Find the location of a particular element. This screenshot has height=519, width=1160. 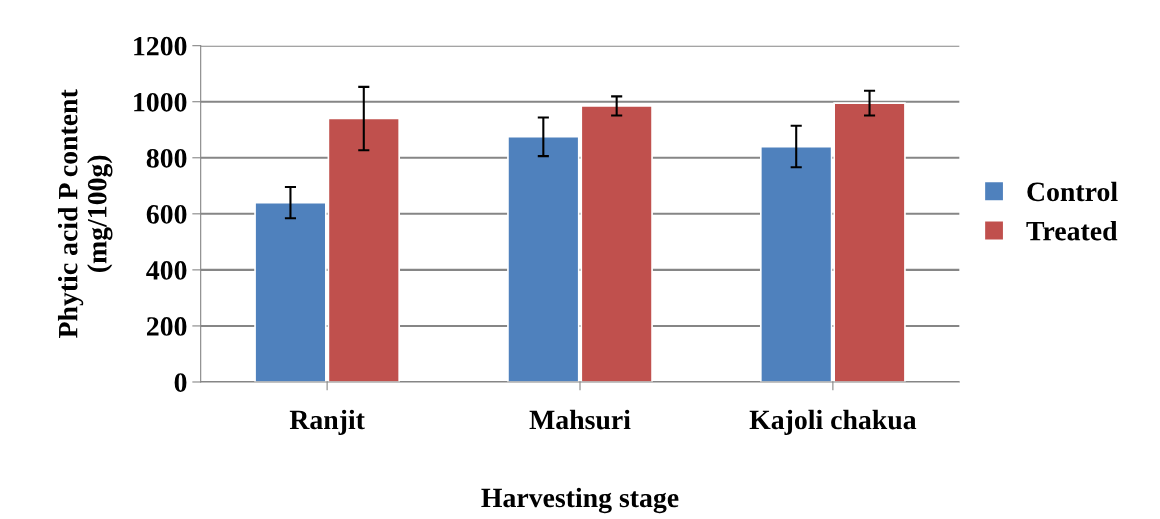

y-tick-label: 0 is located at coordinates (180, 382).